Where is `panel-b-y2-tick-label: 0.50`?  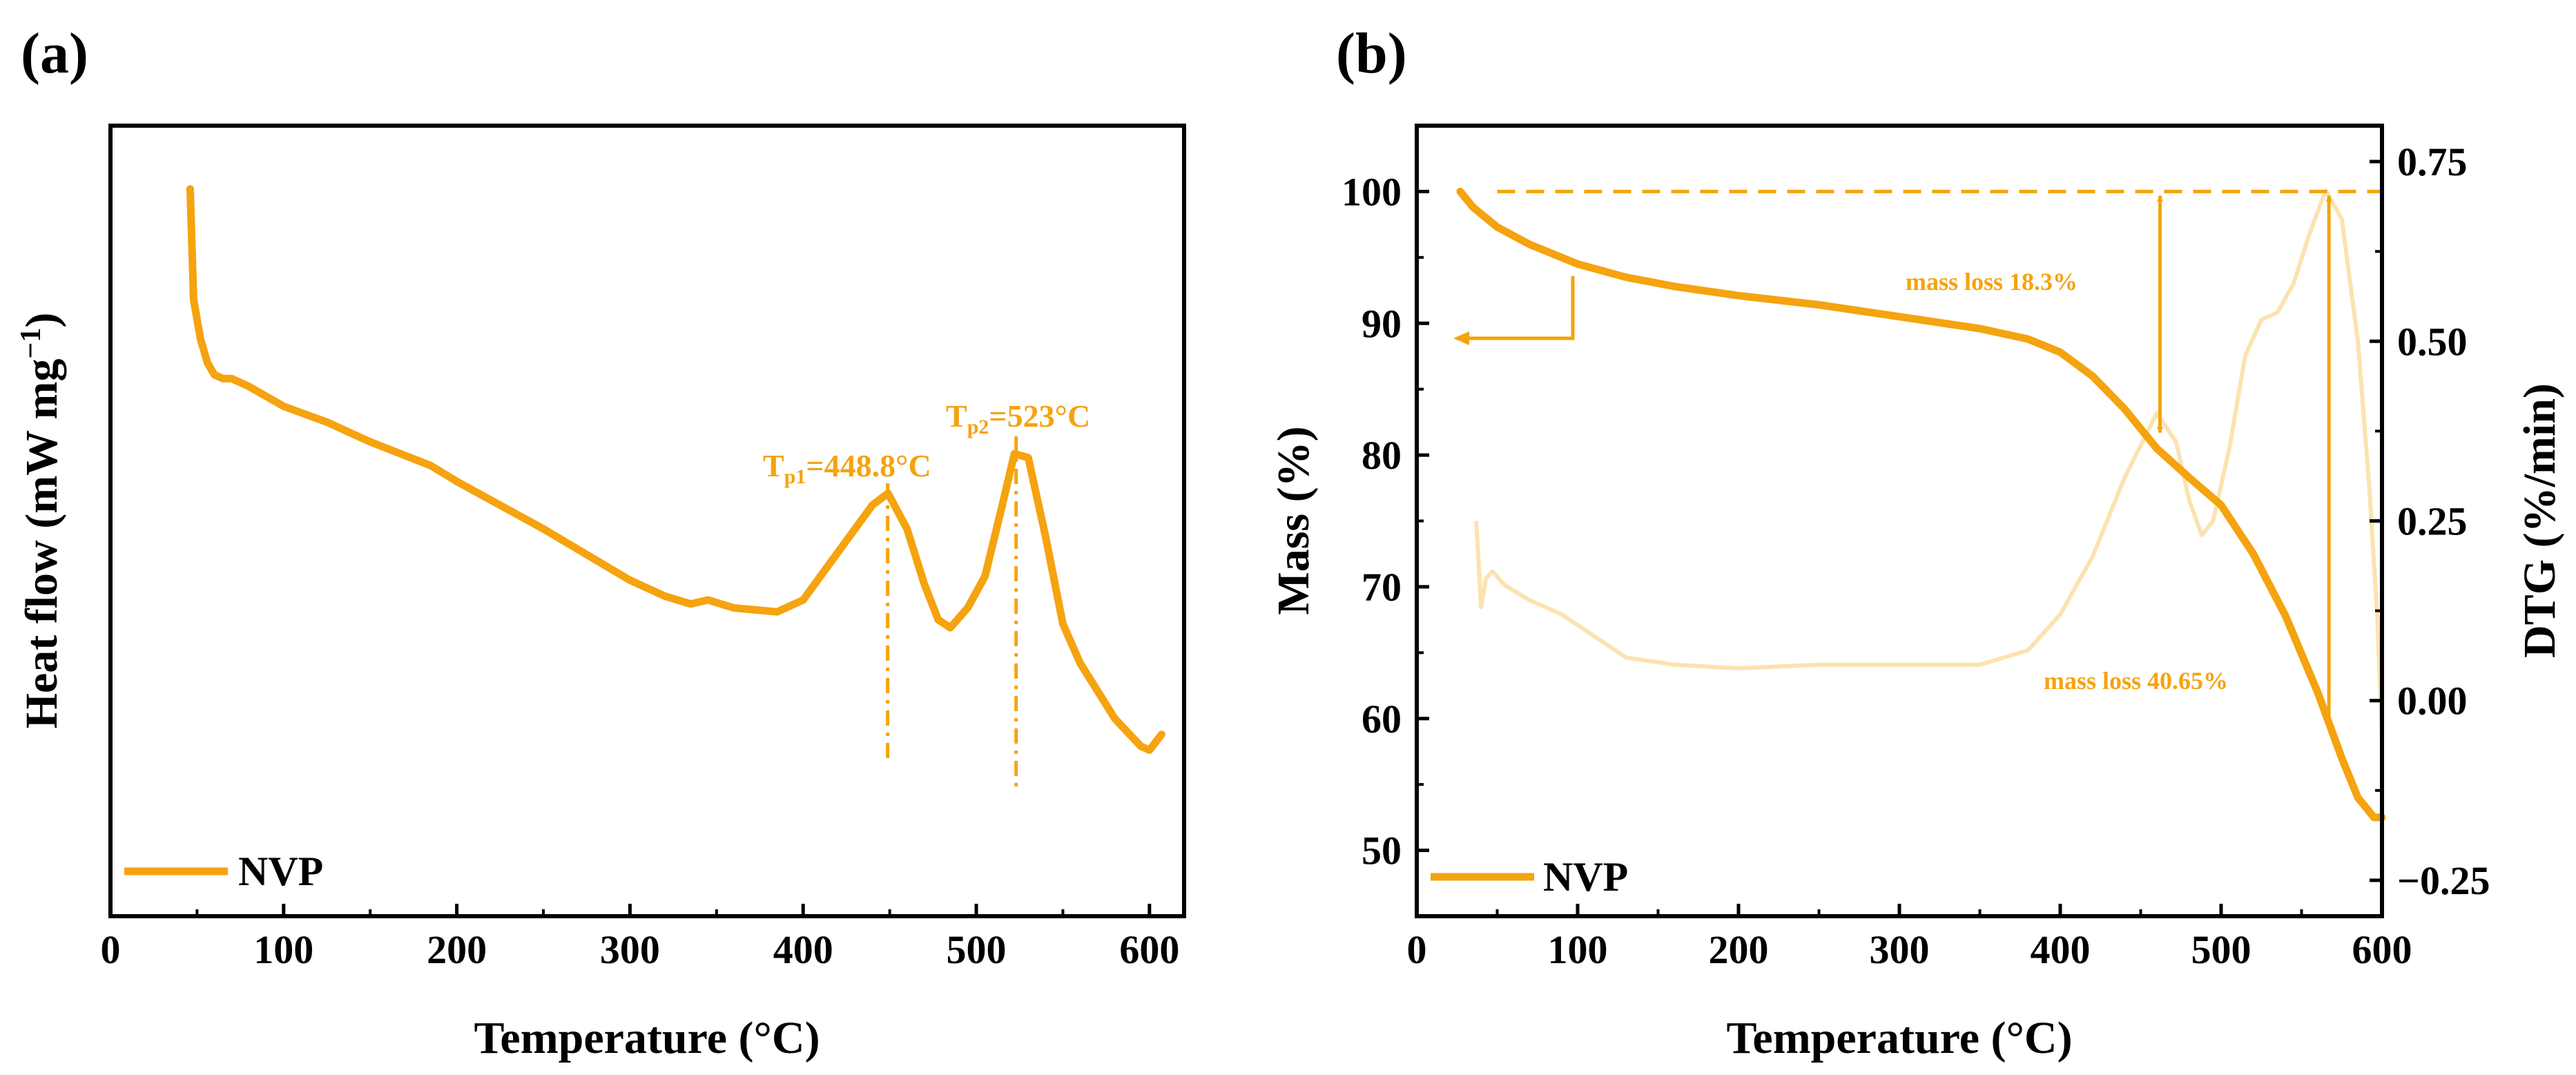
panel-b-y2-tick-label: 0.50 is located at coordinates (2433, 341).